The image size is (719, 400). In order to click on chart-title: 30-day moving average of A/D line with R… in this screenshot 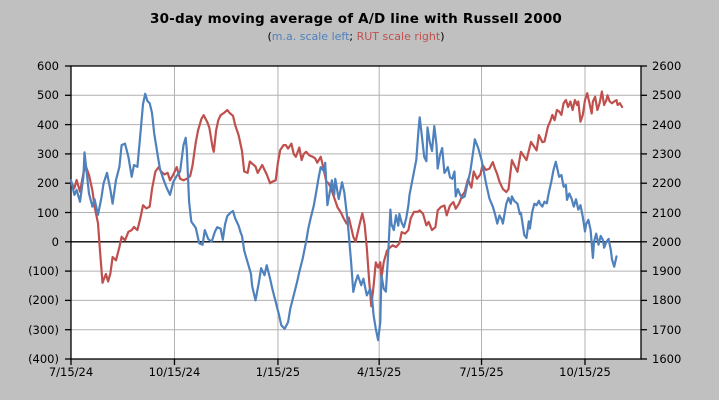, I will do `click(356, 19)`.